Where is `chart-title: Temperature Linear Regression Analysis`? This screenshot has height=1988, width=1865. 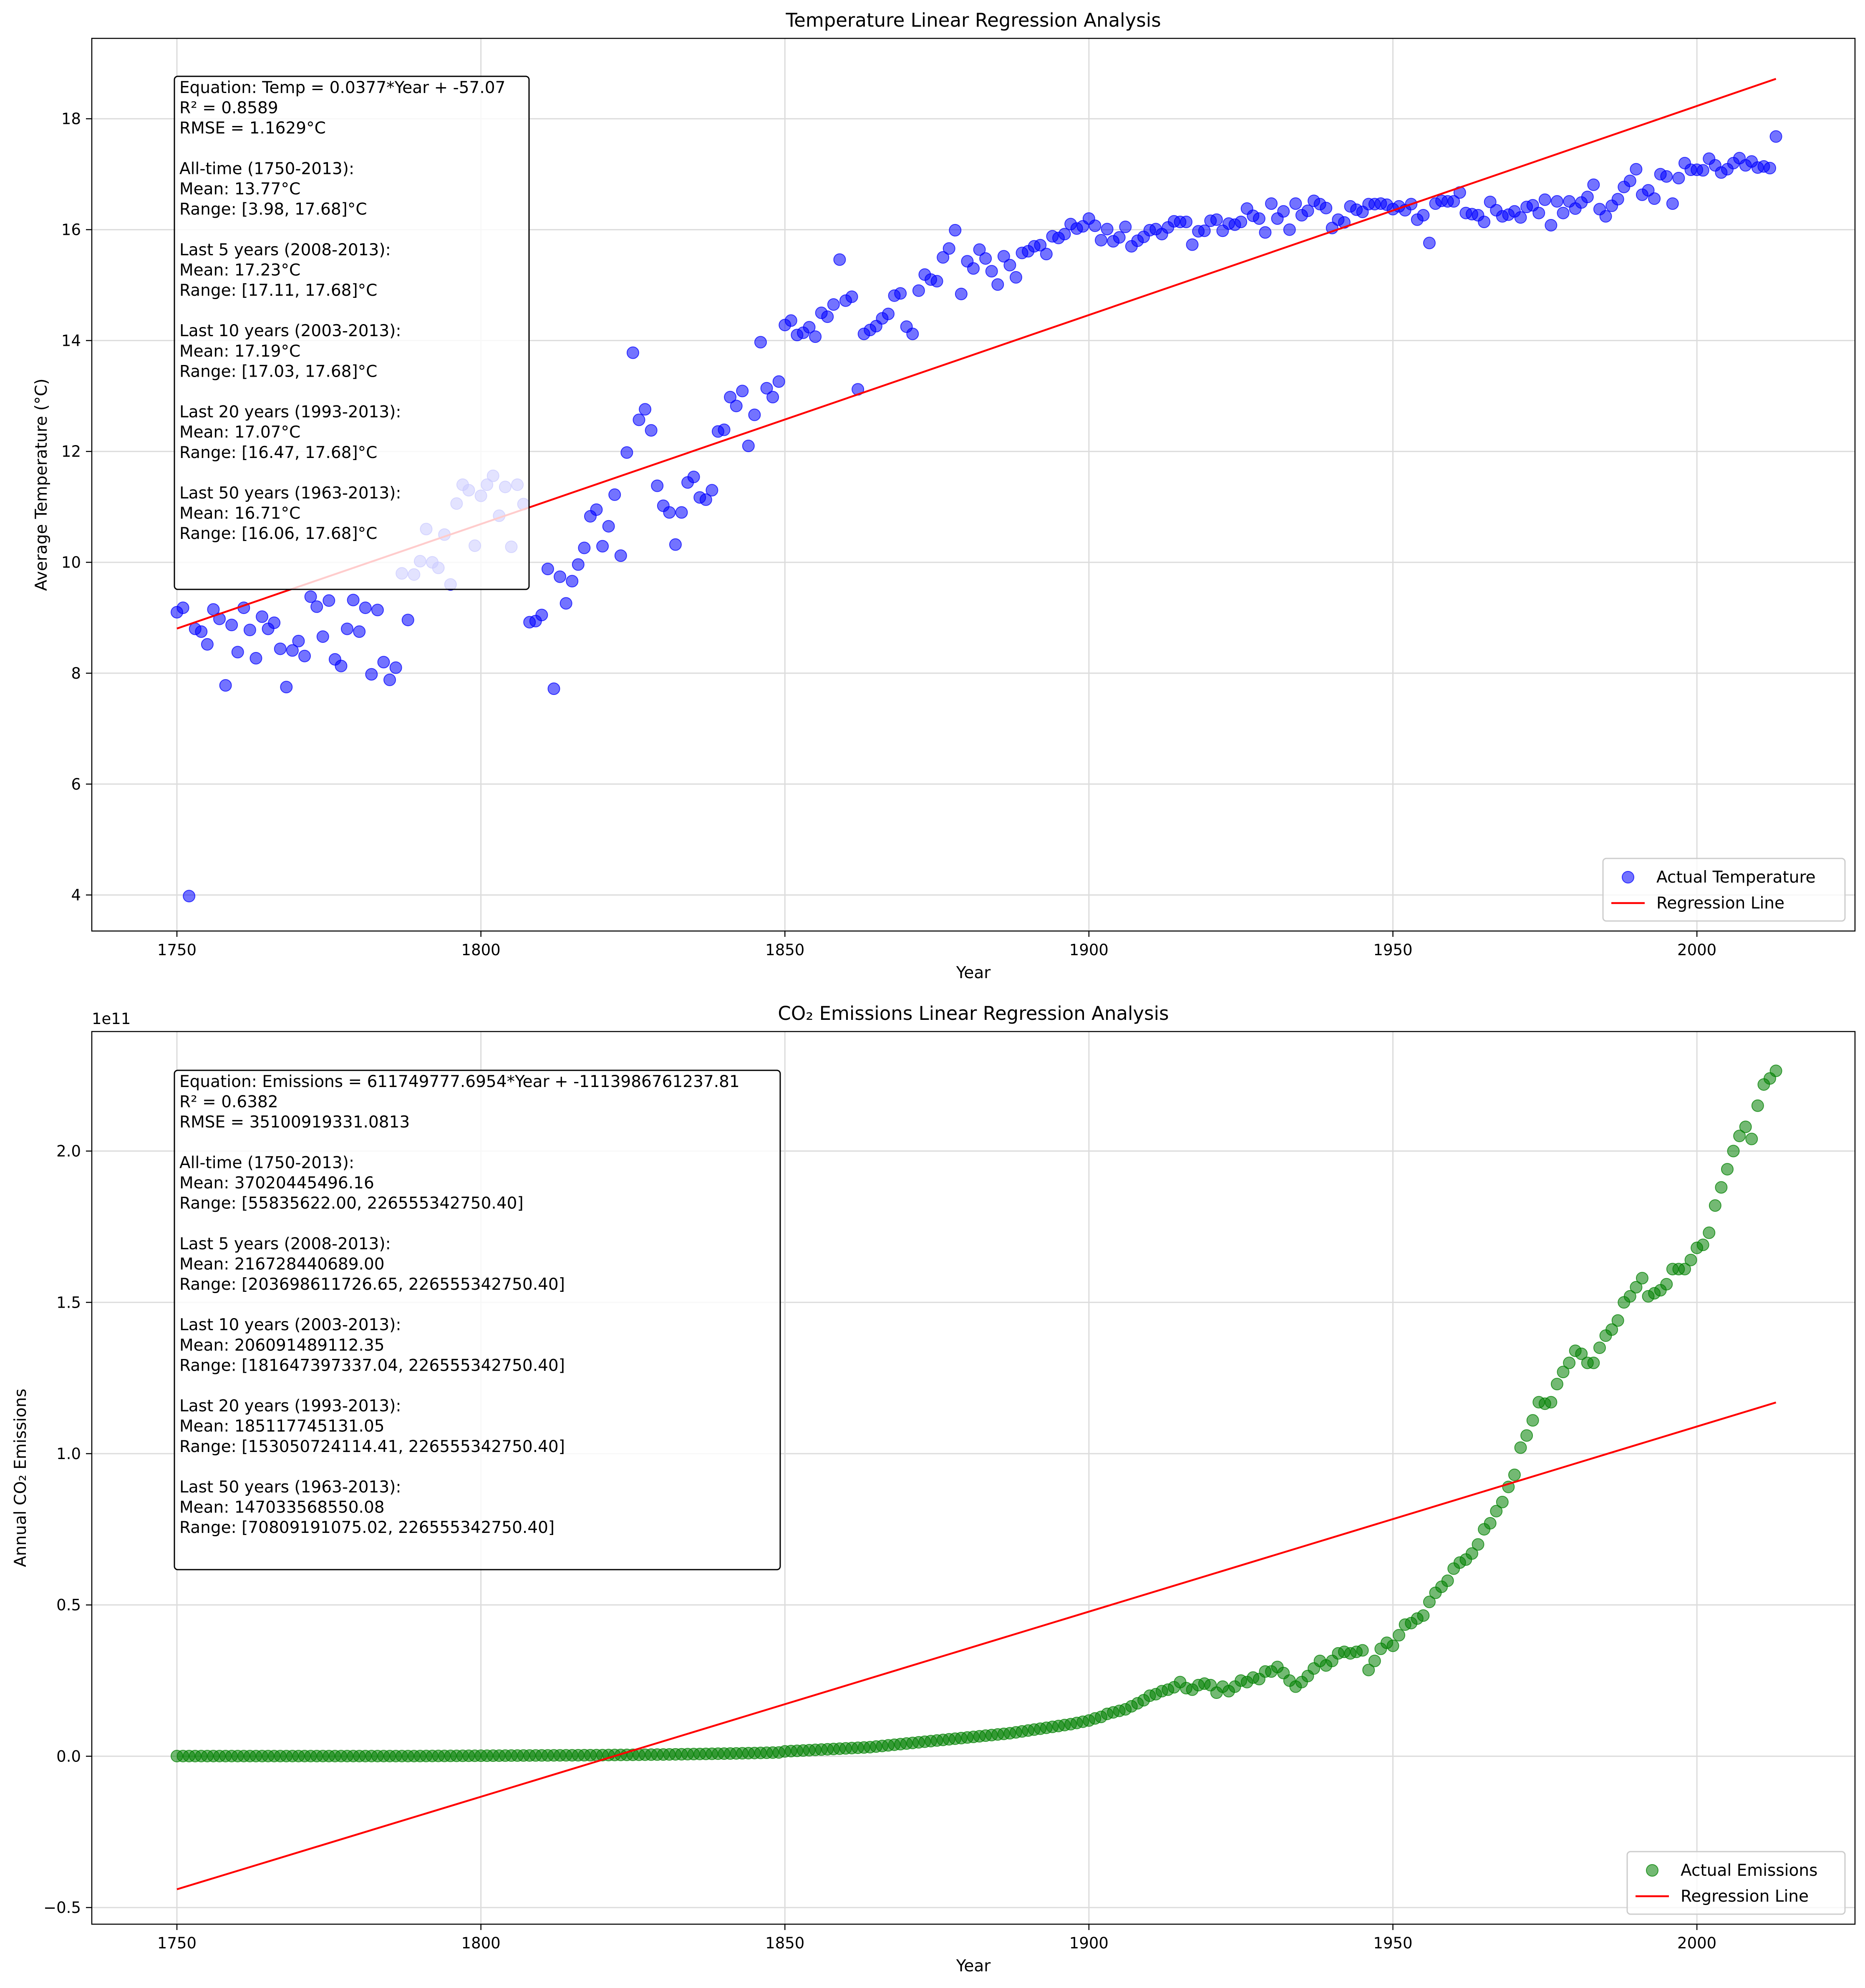
chart-title: Temperature Linear Regression Analysis is located at coordinates (973, 20).